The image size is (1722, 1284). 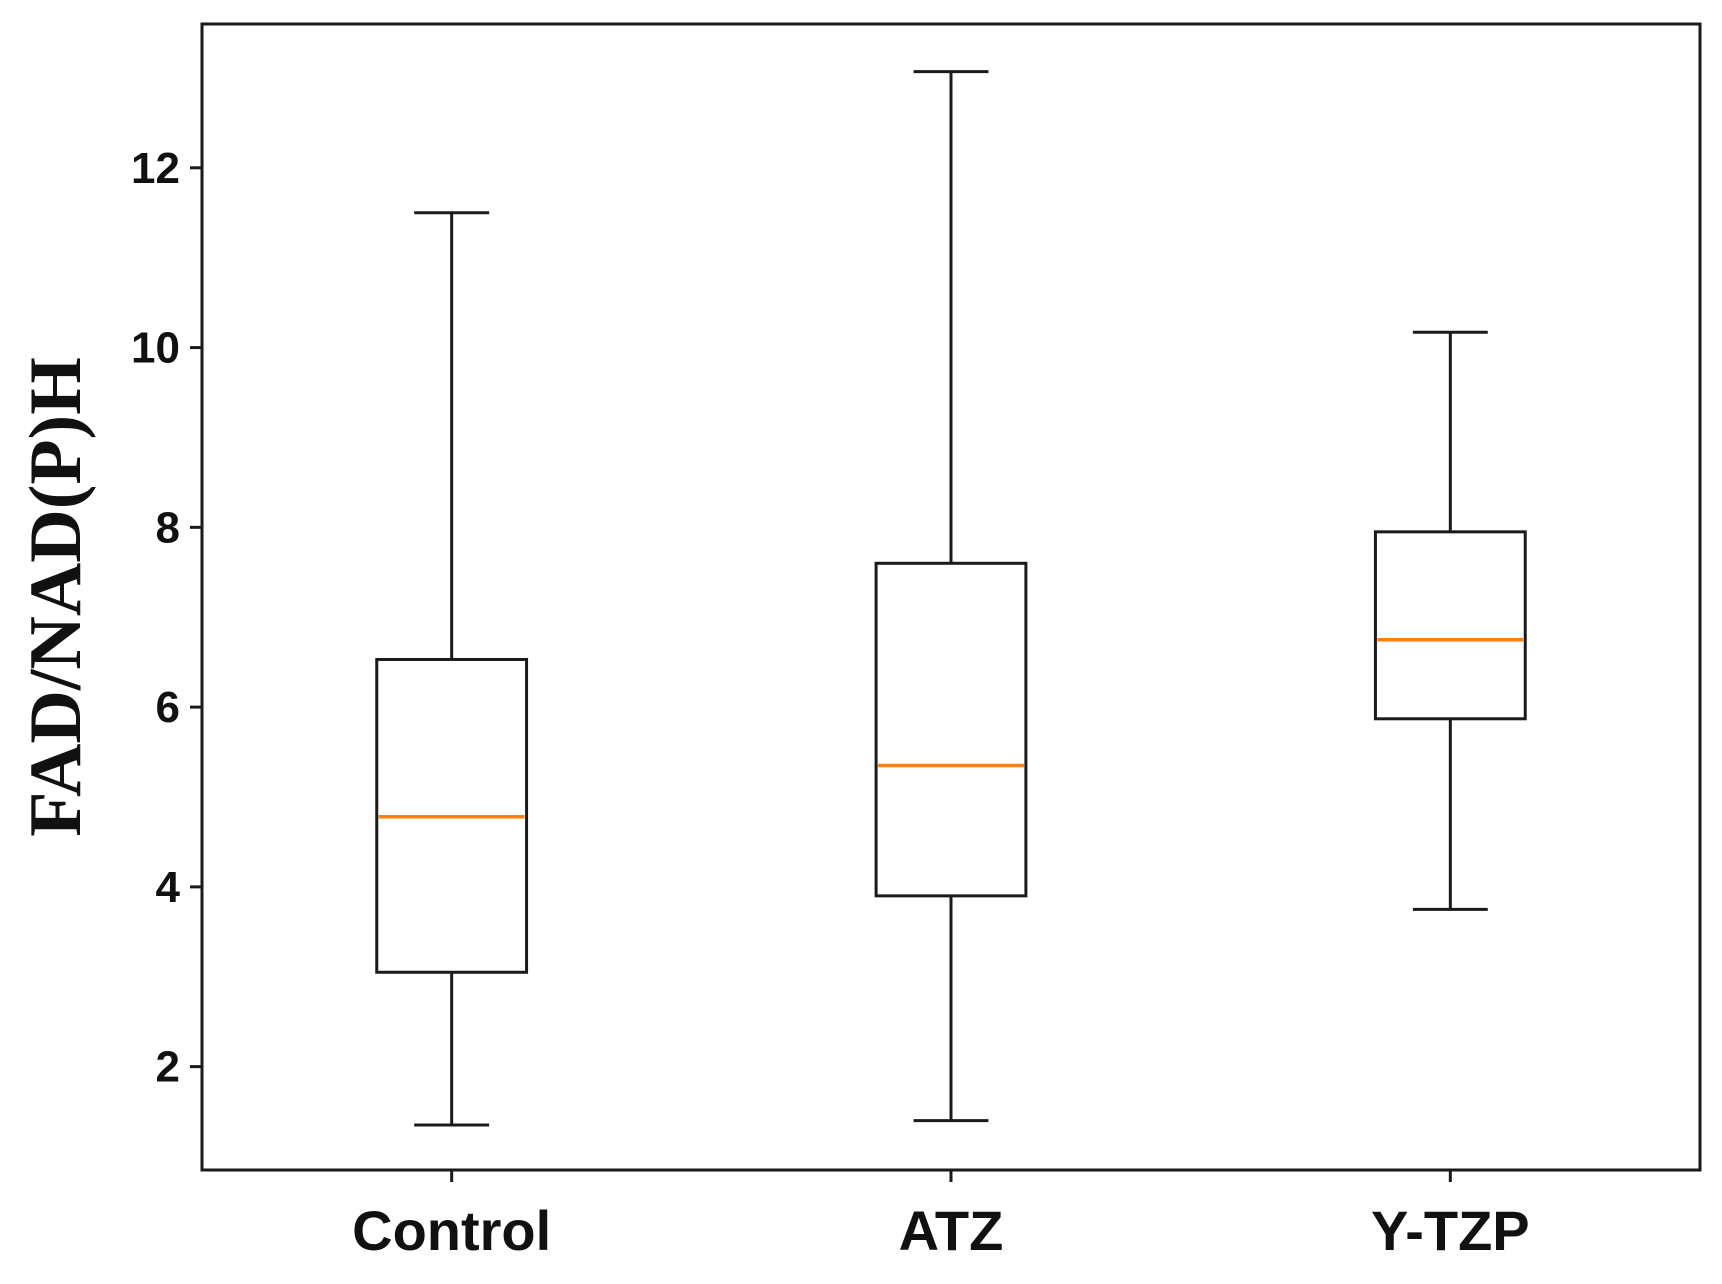 I want to click on y-tick-label: 12, so click(x=155, y=168).